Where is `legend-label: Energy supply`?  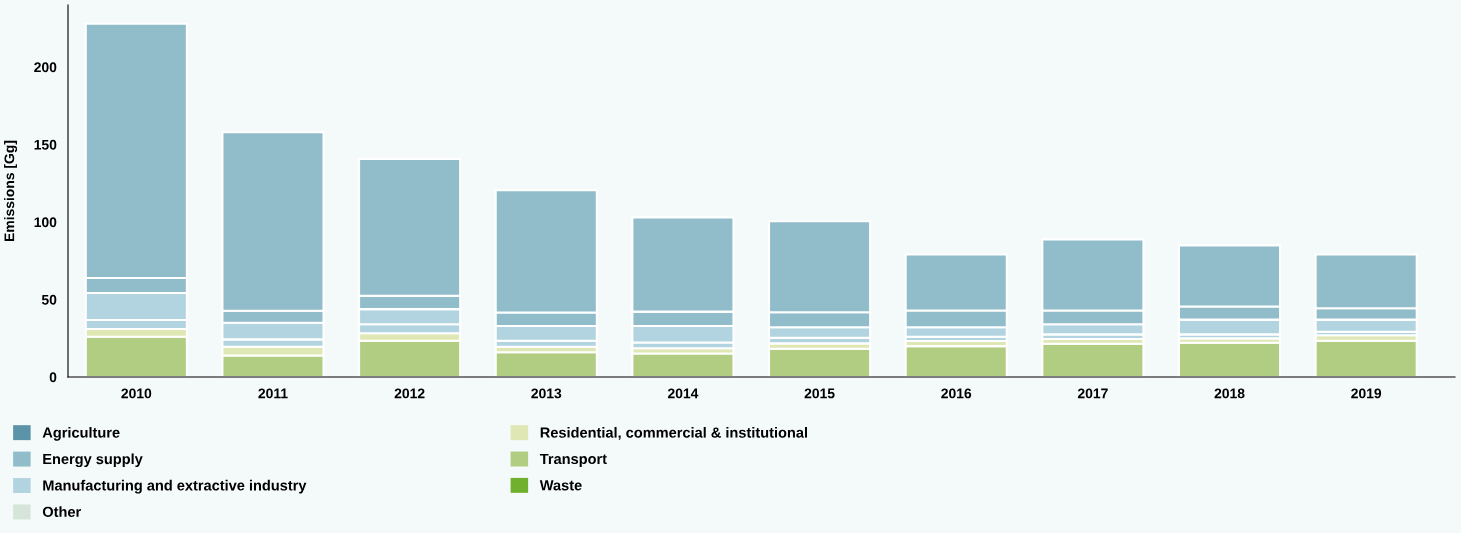 legend-label: Energy supply is located at coordinates (93, 460).